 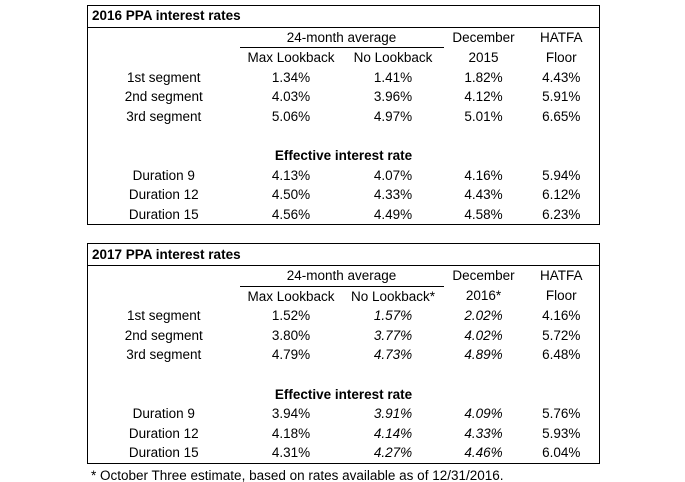 I want to click on rate-value: 4.07%, so click(x=393, y=175).